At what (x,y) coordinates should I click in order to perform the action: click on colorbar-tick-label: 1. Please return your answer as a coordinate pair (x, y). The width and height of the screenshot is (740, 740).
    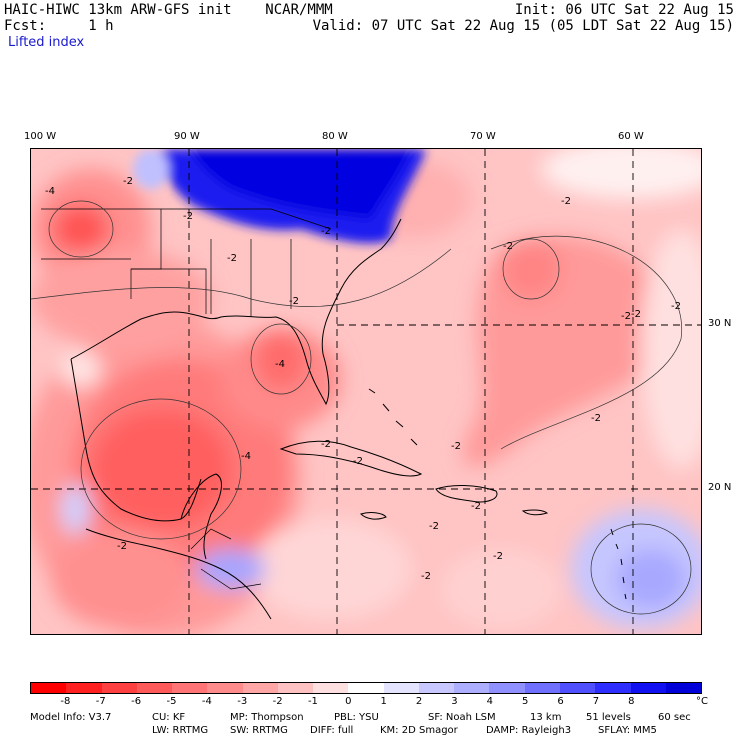
    Looking at the image, I should click on (383, 701).